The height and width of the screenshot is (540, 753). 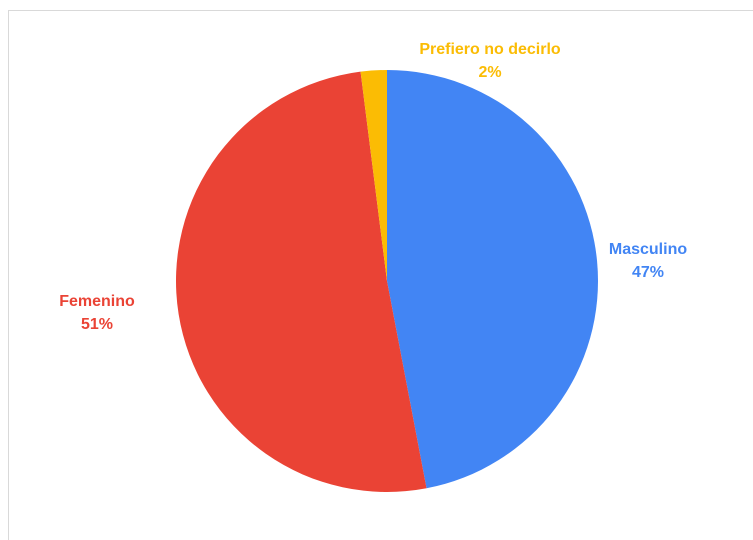 I want to click on slice-label: Prefiero no decirlo, so click(x=490, y=49).